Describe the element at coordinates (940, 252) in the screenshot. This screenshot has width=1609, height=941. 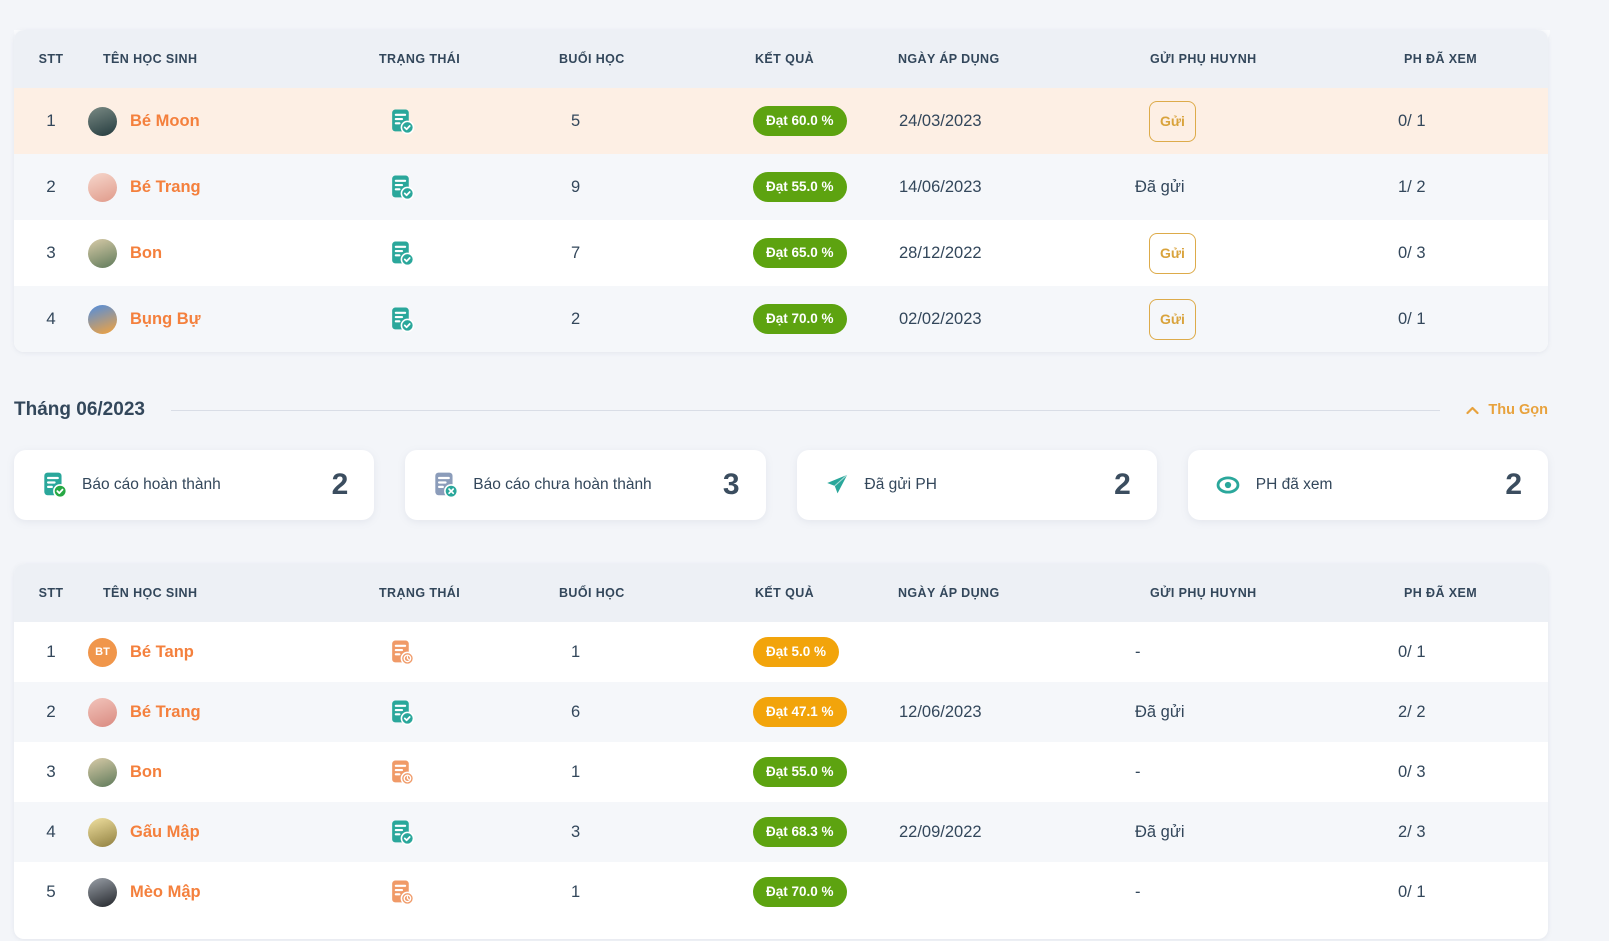
I see `apply-date-cell: 28/12/2022` at that location.